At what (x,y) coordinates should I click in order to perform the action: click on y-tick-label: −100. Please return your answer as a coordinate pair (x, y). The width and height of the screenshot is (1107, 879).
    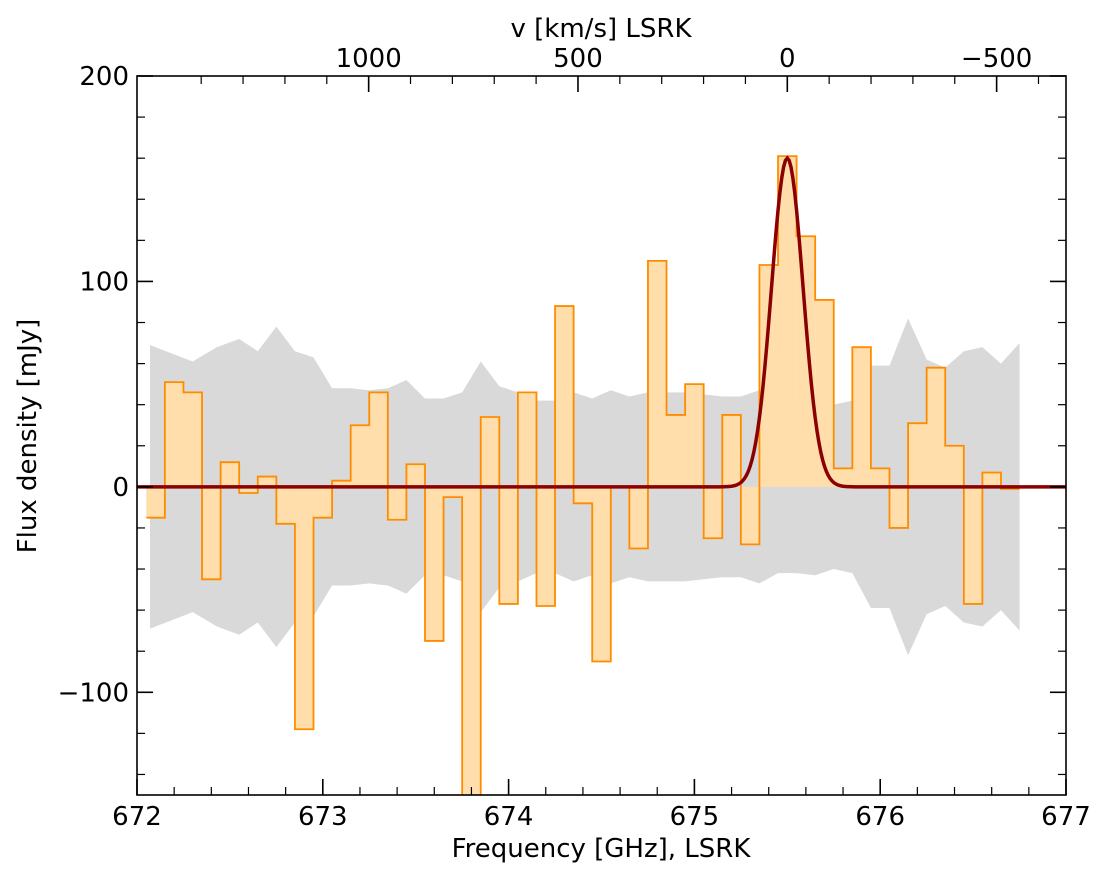
    Looking at the image, I should click on (93, 693).